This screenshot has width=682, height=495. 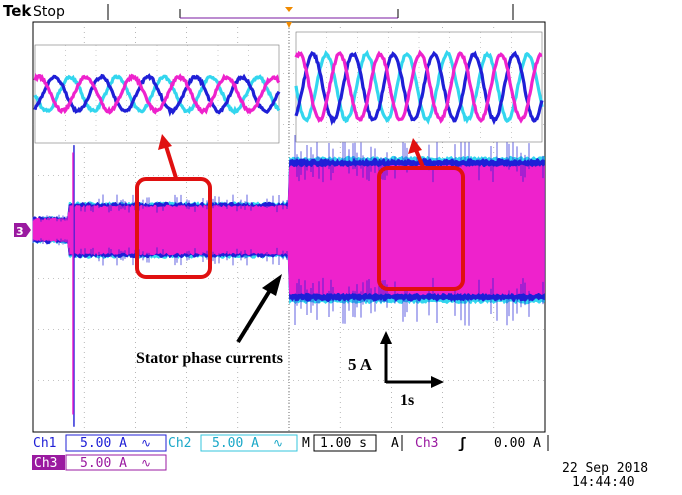 I want to click on record-position-bar, so click(x=289, y=13).